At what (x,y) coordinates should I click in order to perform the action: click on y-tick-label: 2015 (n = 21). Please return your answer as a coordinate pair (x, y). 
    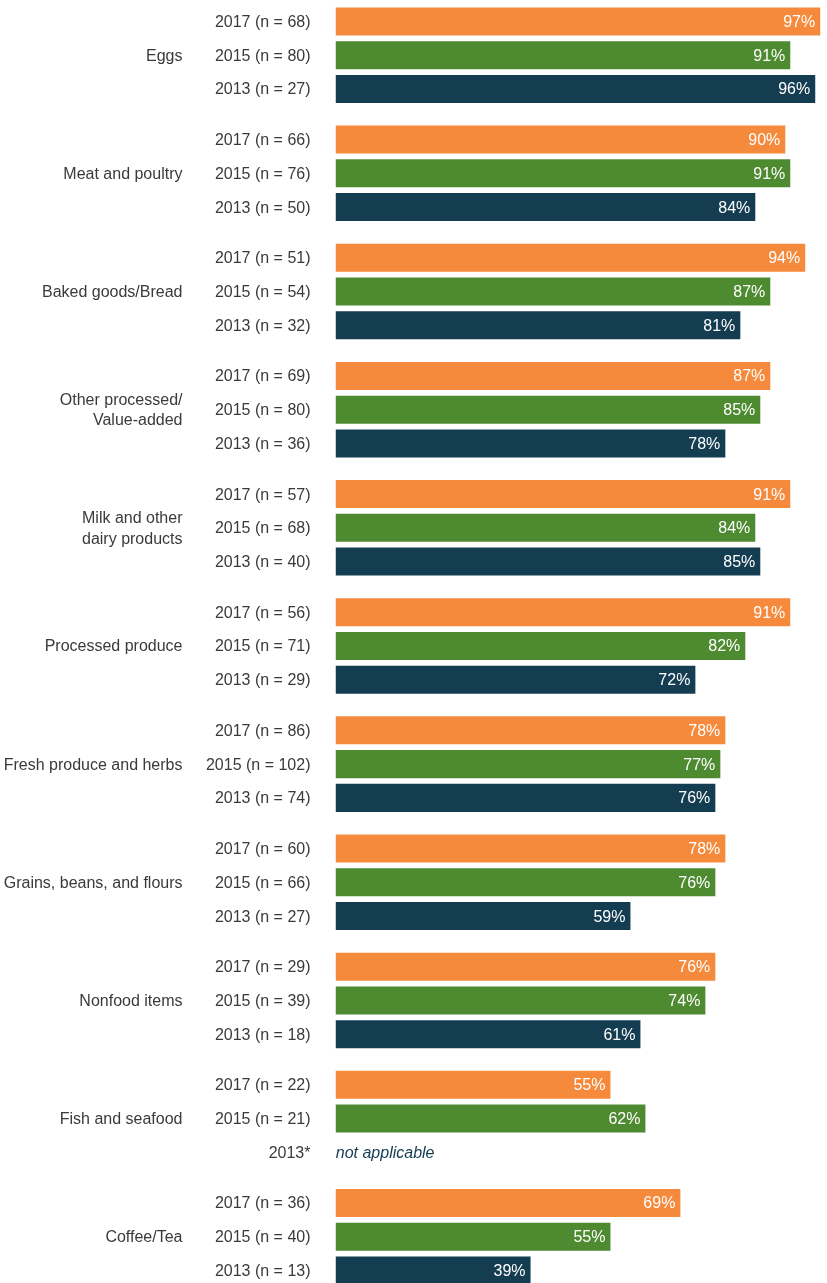
    Looking at the image, I should click on (262, 1119).